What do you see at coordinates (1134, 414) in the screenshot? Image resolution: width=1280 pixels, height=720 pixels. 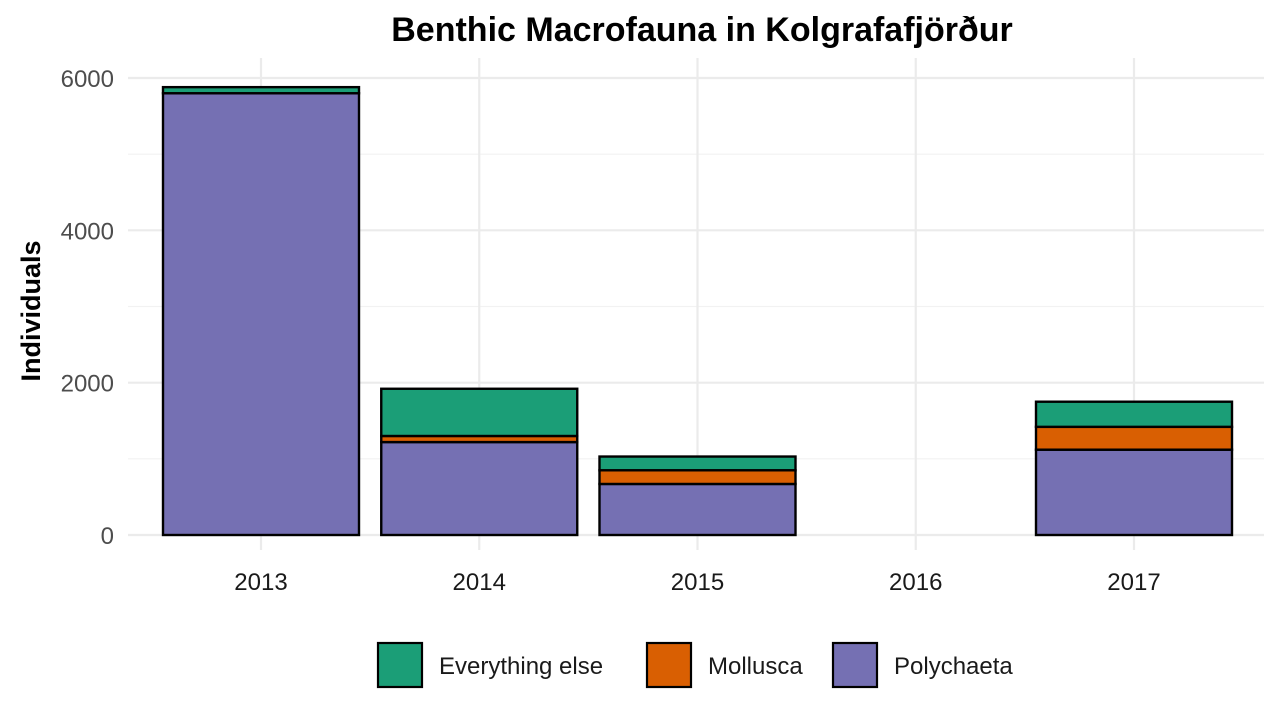 I see `bar-2017-everything-else` at bounding box center [1134, 414].